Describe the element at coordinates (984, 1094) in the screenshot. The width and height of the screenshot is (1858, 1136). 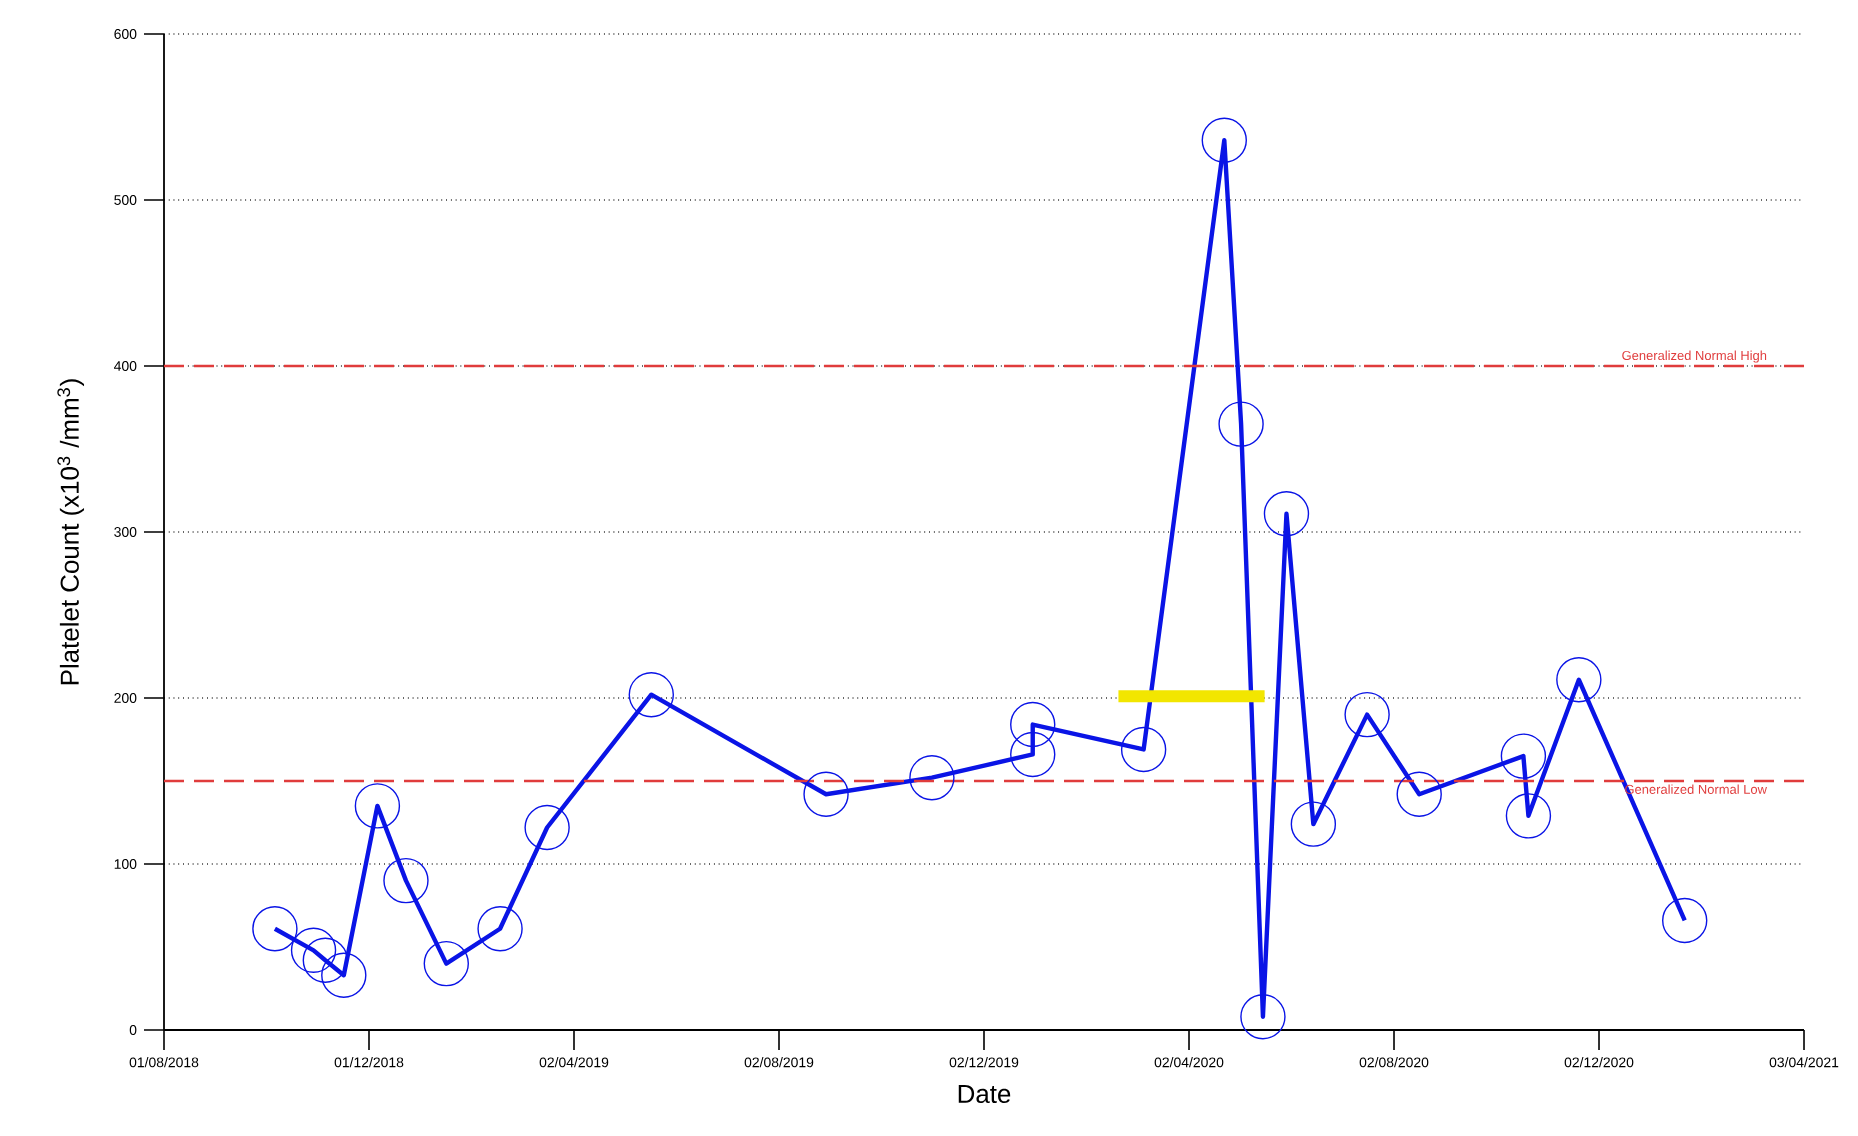
I see `x-axis-title: Date` at that location.